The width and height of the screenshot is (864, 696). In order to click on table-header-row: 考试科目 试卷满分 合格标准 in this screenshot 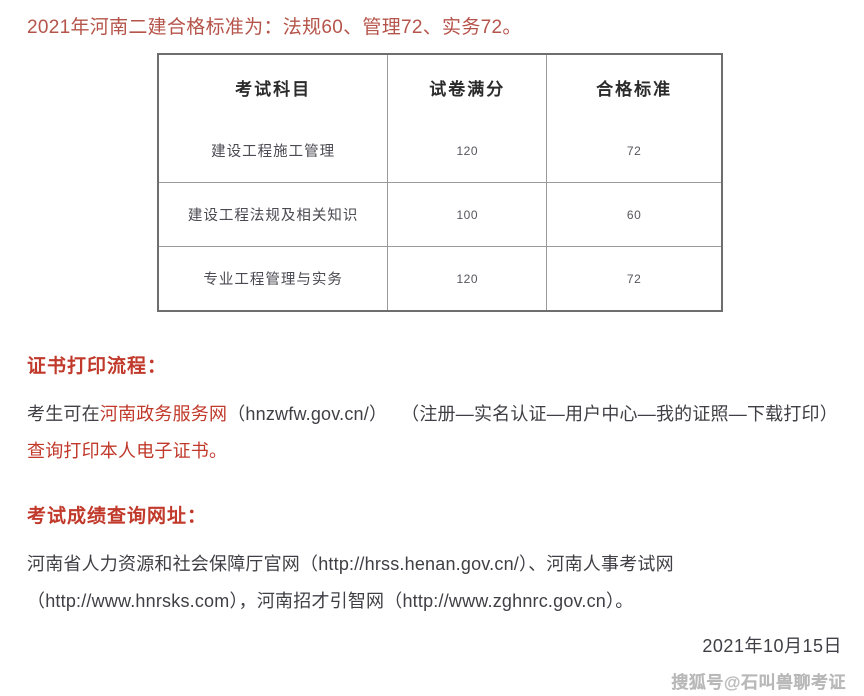, I will do `click(440, 87)`.